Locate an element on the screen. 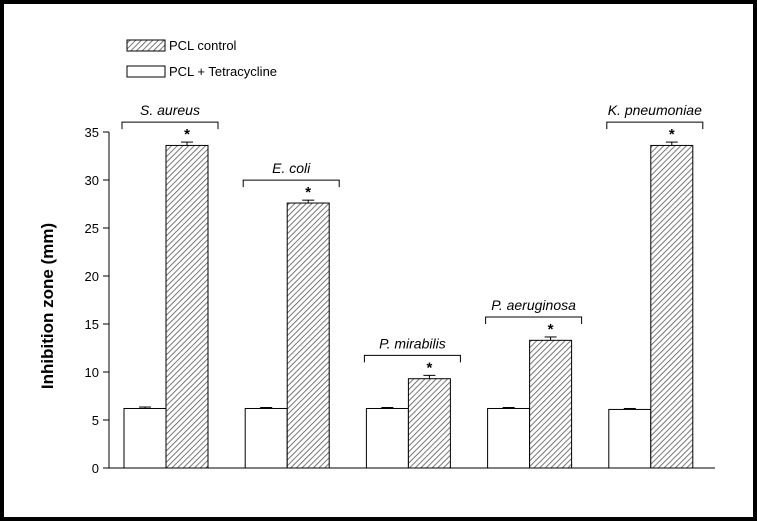  y-tick-label: 15 is located at coordinates (92, 324).